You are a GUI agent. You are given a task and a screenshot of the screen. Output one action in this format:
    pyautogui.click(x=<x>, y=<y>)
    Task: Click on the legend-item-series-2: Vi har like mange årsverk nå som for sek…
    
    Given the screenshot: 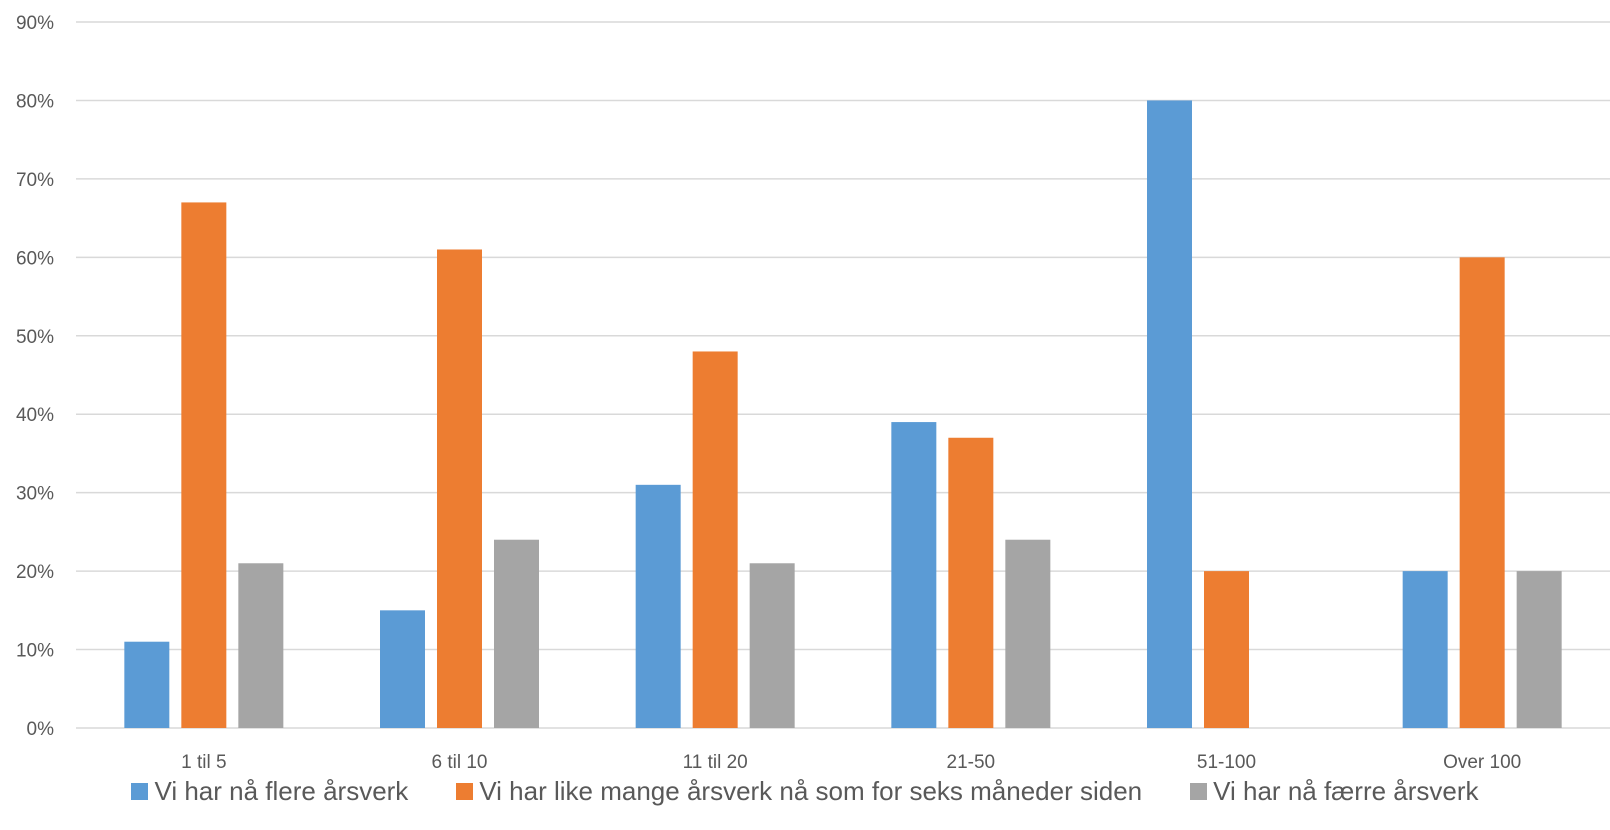 What is the action you would take?
    pyautogui.click(x=799, y=791)
    